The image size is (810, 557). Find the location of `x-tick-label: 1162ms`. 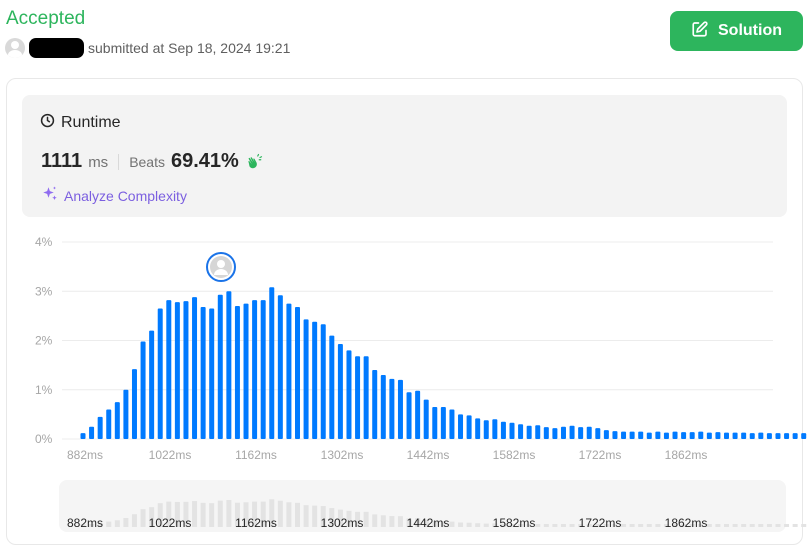

x-tick-label: 1162ms is located at coordinates (256, 455).